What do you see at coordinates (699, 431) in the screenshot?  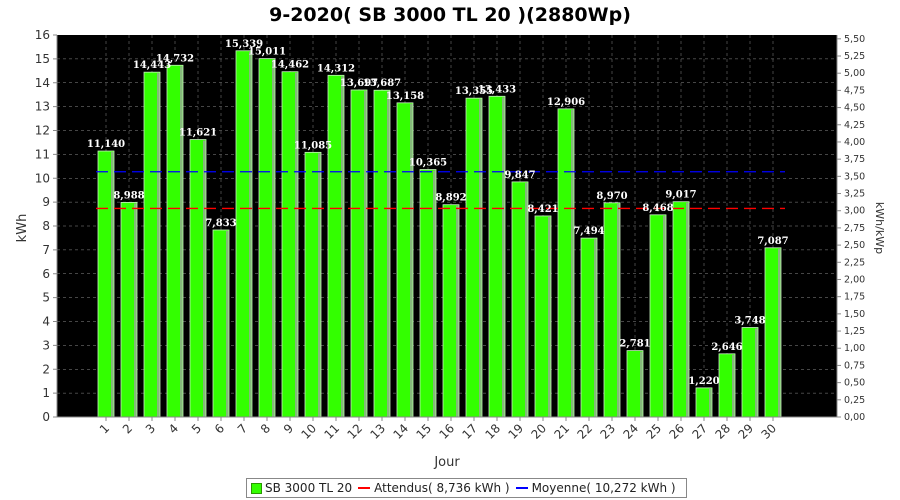 I see `x-tick-label: 27` at bounding box center [699, 431].